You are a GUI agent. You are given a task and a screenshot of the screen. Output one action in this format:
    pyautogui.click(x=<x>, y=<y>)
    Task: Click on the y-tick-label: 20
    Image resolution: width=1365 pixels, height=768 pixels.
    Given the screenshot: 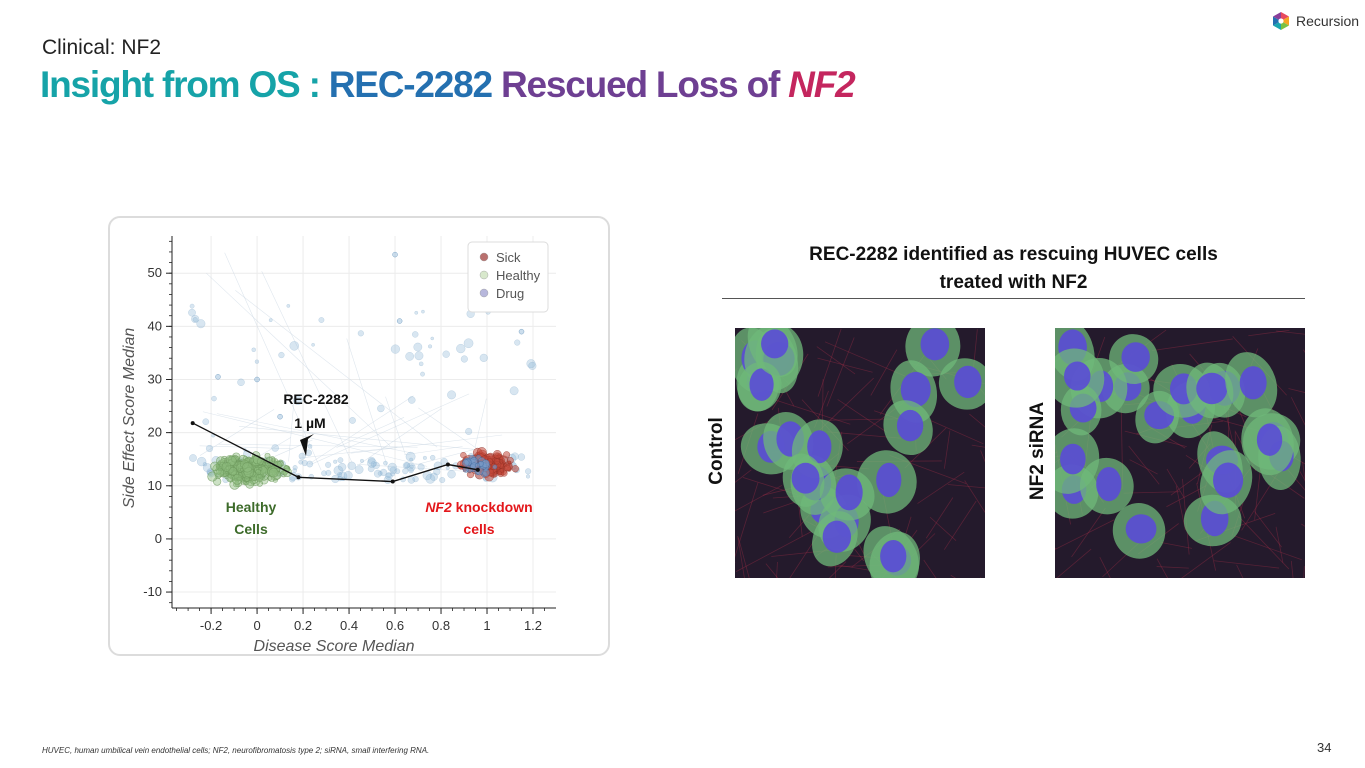 What is the action you would take?
    pyautogui.click(x=155, y=432)
    